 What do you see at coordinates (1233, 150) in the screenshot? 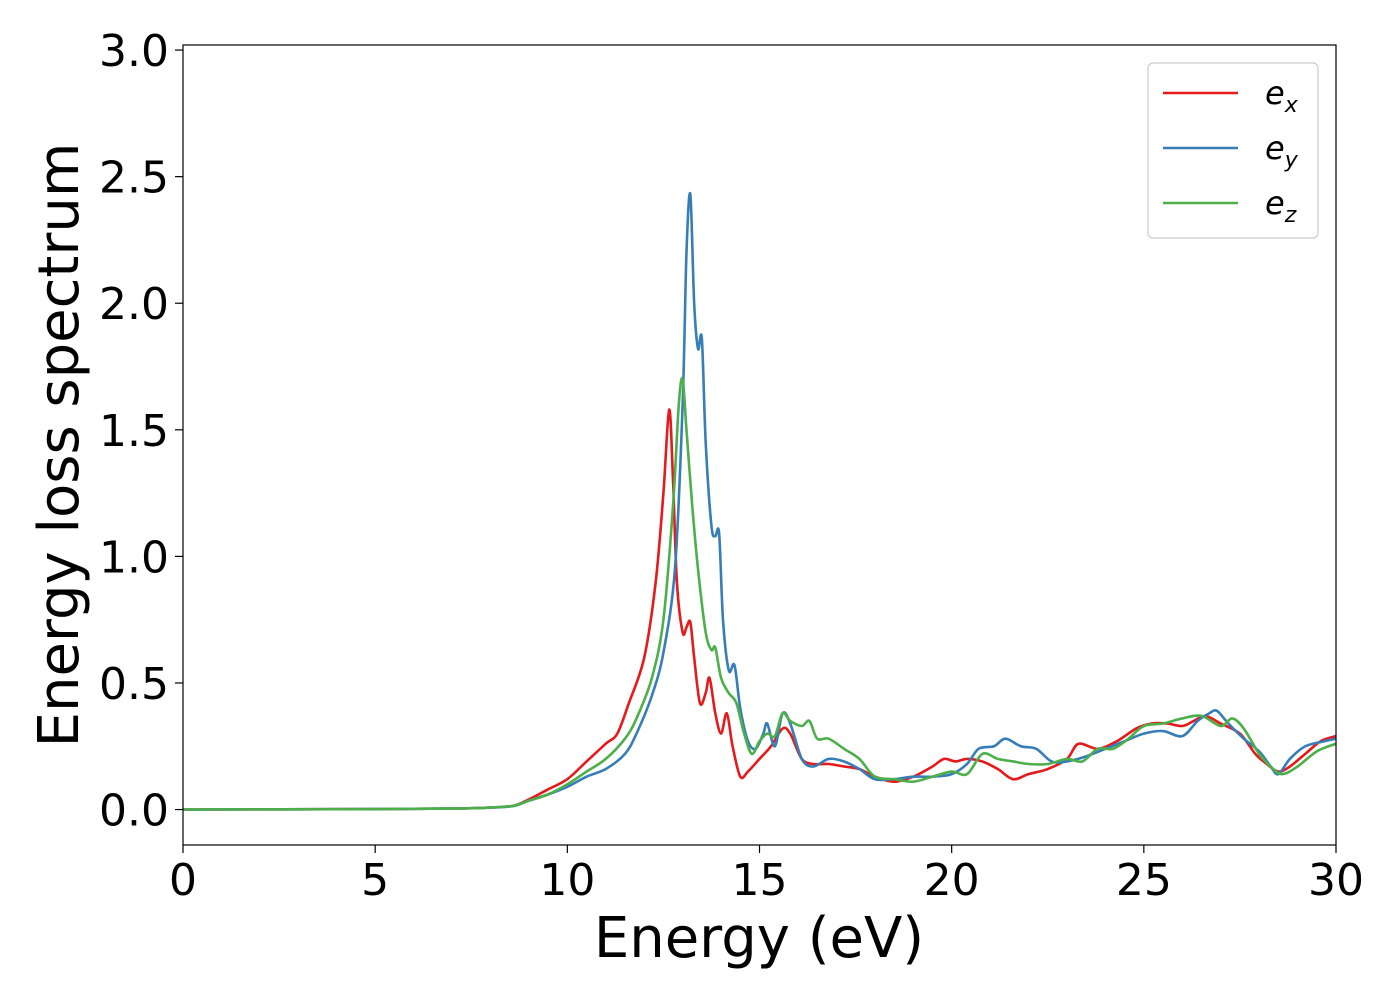
I see `legend-frame` at bounding box center [1233, 150].